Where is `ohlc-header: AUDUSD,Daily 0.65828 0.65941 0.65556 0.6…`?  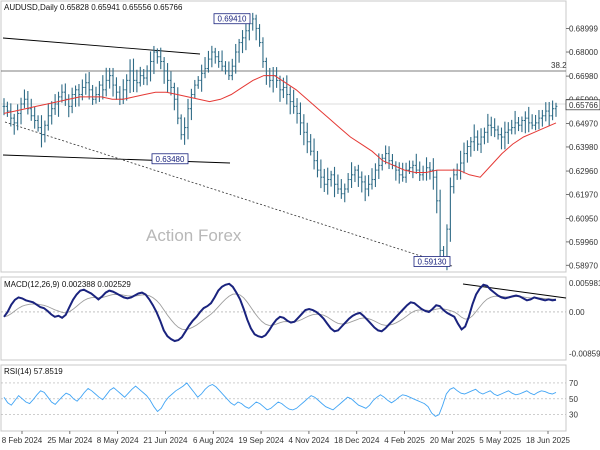 ohlc-header: AUDUSD,Daily 0.65828 0.65941 0.65556 0.6… is located at coordinates (93, 7).